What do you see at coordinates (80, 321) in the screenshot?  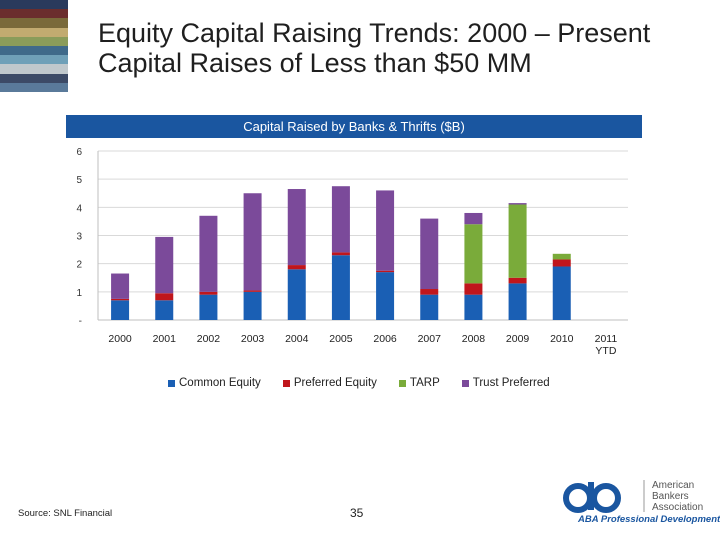 I see `y-tick-label: -` at bounding box center [80, 321].